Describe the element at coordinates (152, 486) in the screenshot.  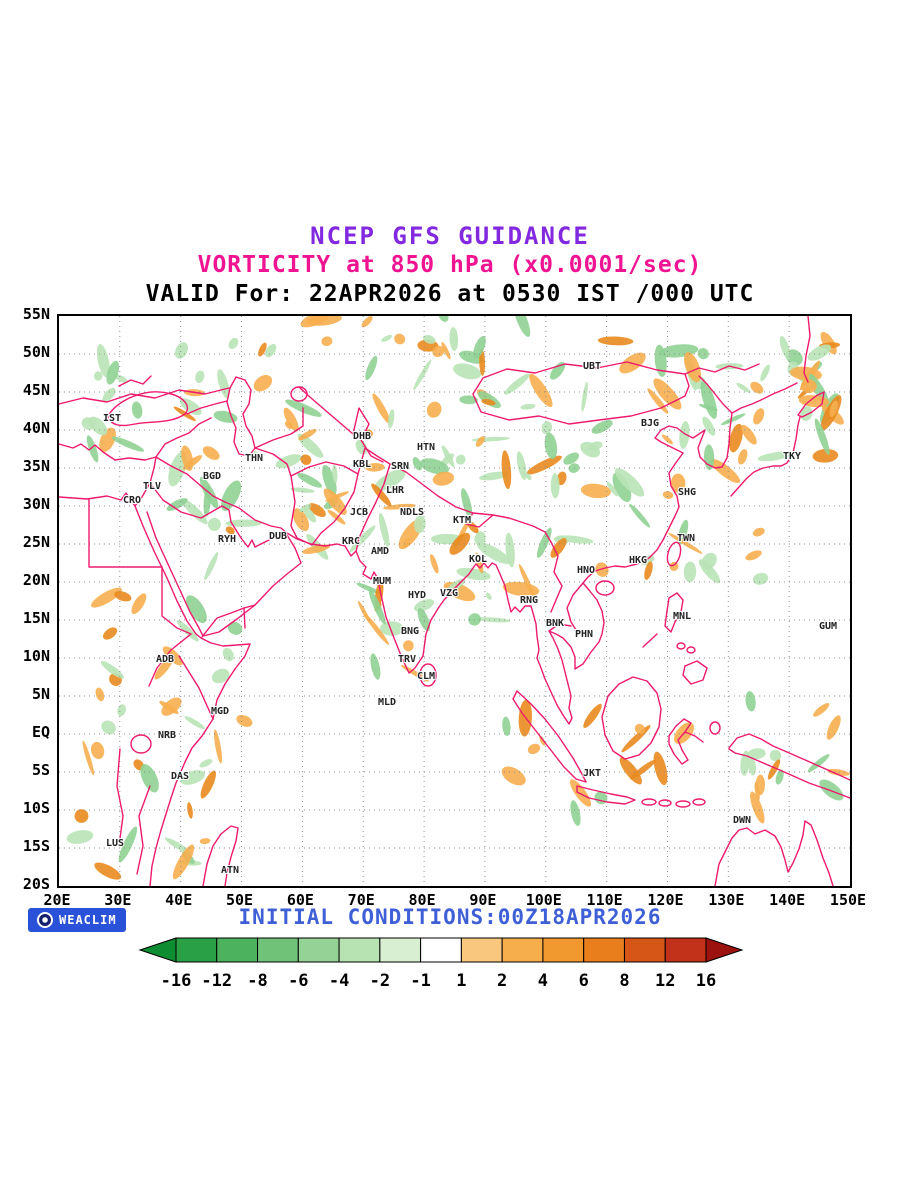
I see `city-label-TLV: TLV` at that location.